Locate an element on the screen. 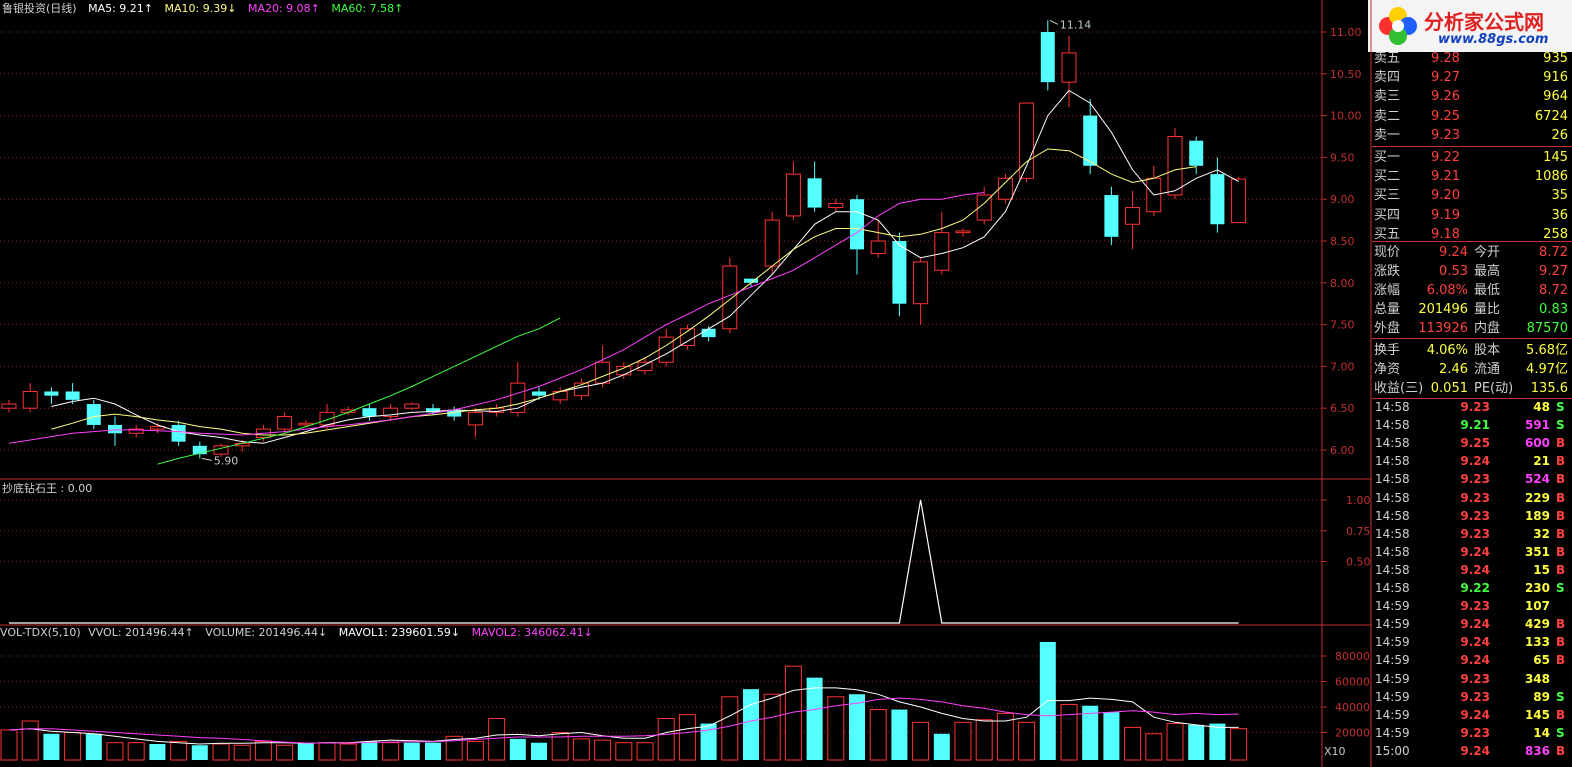 The image size is (1572, 767). flower-icon is located at coordinates (1398, 26).